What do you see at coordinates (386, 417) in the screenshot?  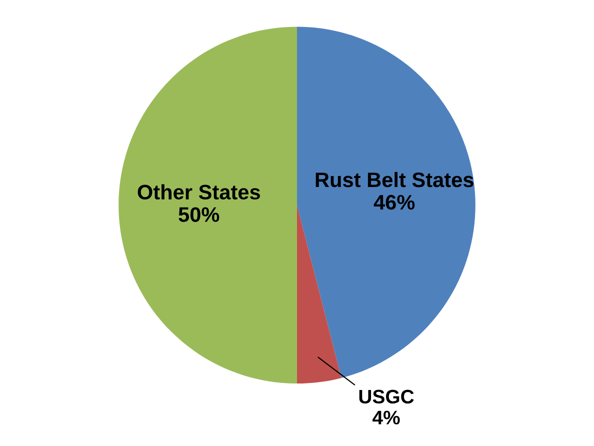 I see `data-label: 4%` at bounding box center [386, 417].